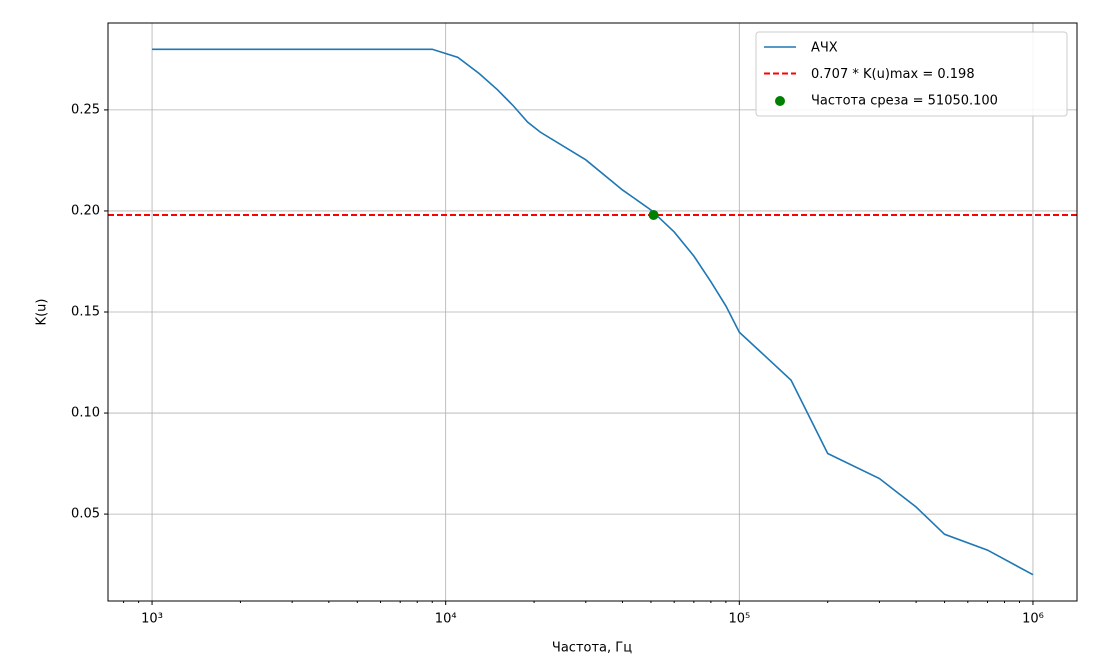 This screenshot has height=671, width=1117. I want to click on legend-box, so click(911, 74).